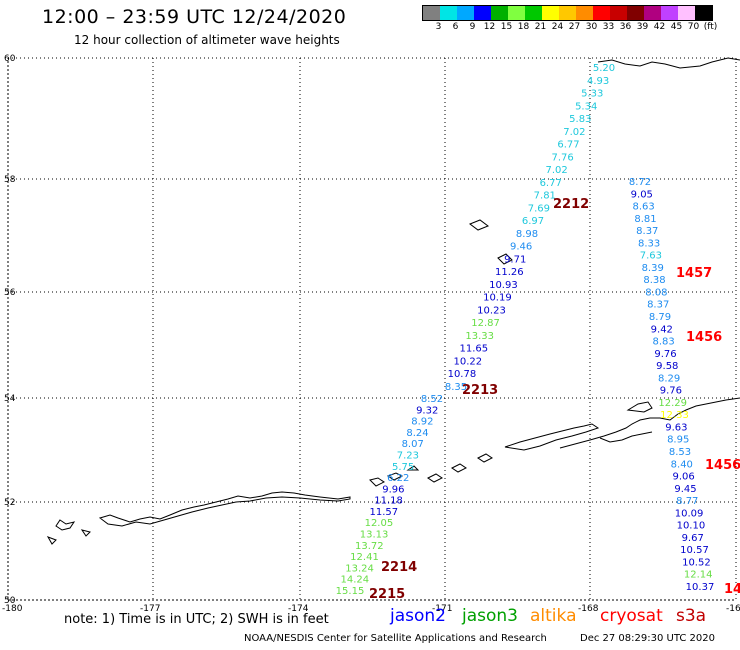 The width and height of the screenshot is (740, 650). I want to click on longitude-tick-label: -16, so click(733, 609).